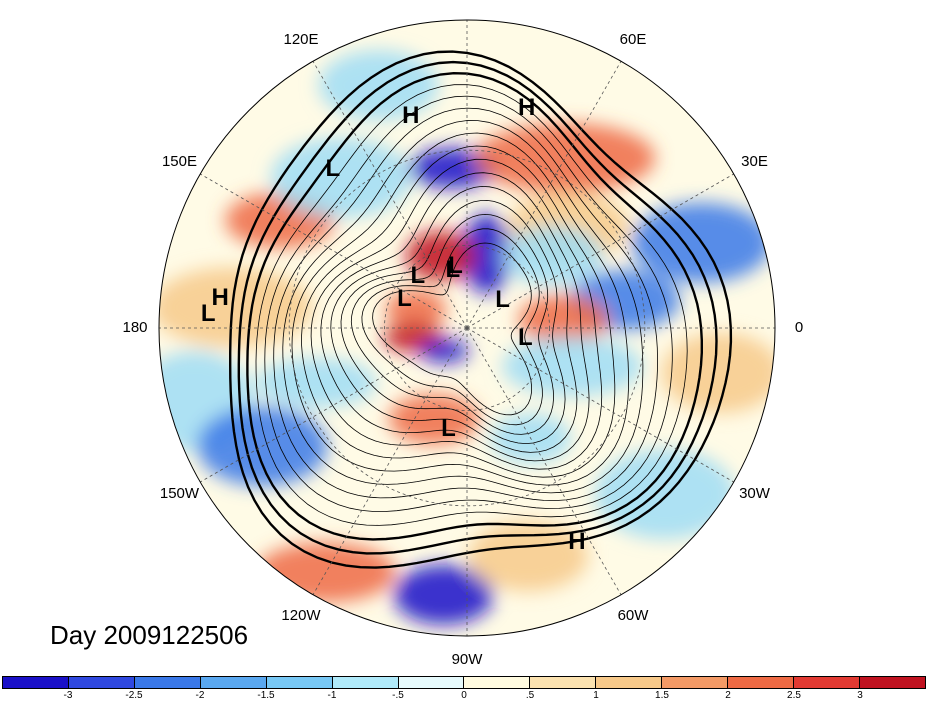 This screenshot has width=928, height=702. What do you see at coordinates (467, 2) in the screenshot?
I see `longitude-label: 90E` at bounding box center [467, 2].